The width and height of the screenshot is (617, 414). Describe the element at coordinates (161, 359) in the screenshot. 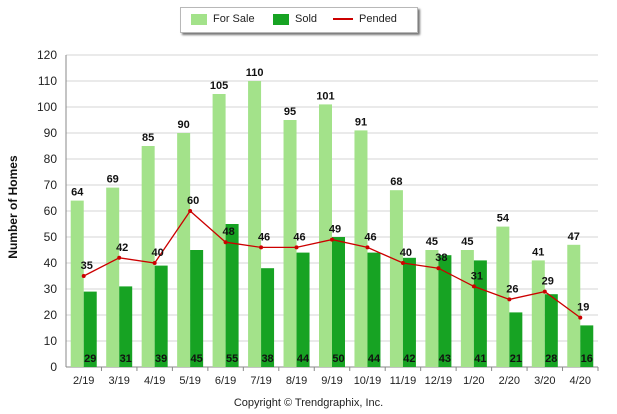

I see `data-label-sold: 39` at that location.